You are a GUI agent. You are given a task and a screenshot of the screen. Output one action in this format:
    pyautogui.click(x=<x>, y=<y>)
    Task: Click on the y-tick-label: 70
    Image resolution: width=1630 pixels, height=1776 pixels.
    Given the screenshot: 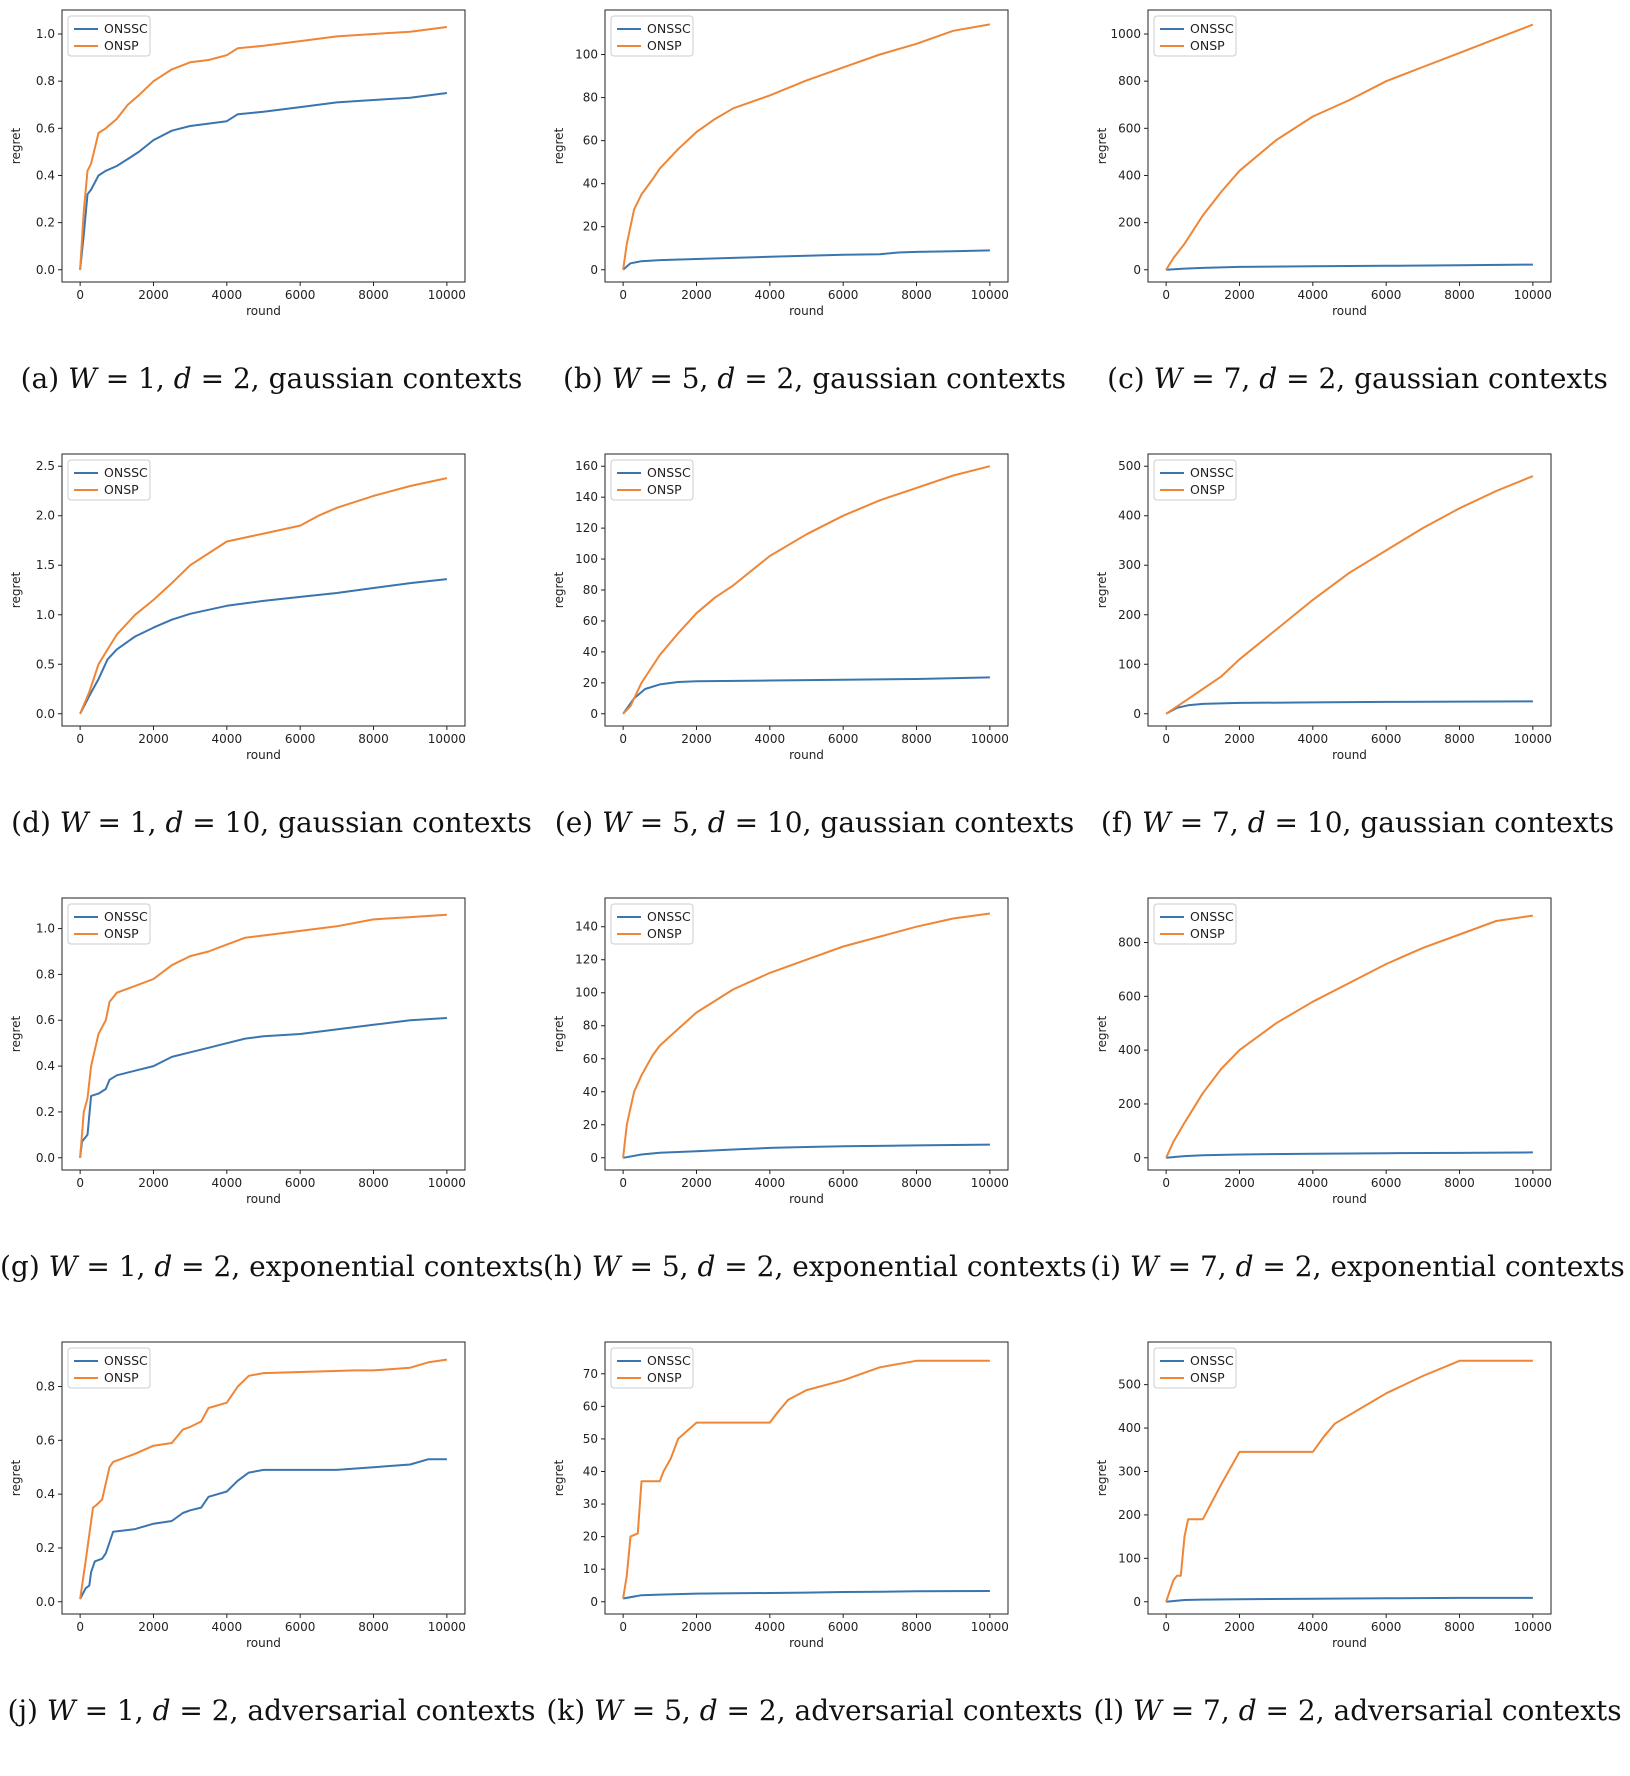 What is the action you would take?
    pyautogui.click(x=590, y=1374)
    